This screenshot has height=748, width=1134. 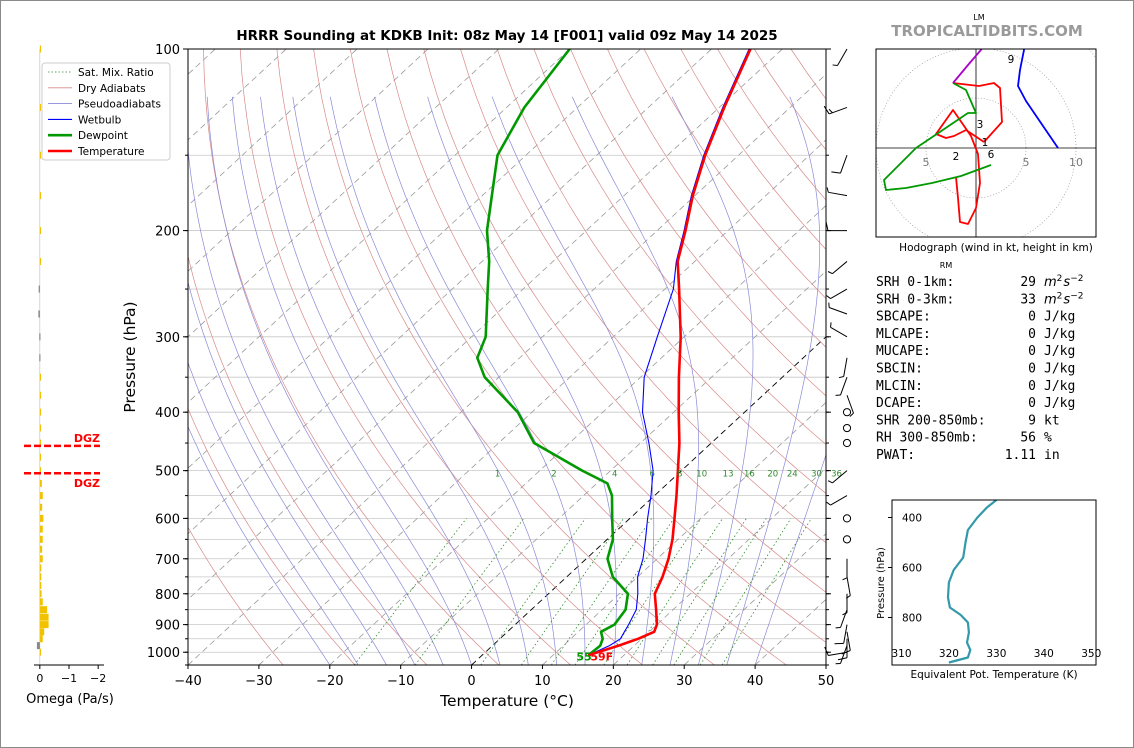 I want to click on mixing-ratio-line, so click(x=766, y=591).